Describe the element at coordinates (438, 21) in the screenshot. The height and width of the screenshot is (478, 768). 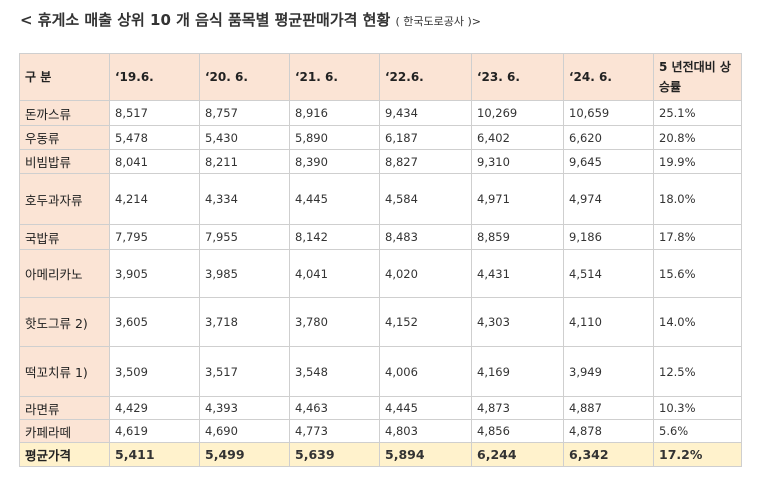
I see `title-source: ( 한국도로공사 )>` at that location.